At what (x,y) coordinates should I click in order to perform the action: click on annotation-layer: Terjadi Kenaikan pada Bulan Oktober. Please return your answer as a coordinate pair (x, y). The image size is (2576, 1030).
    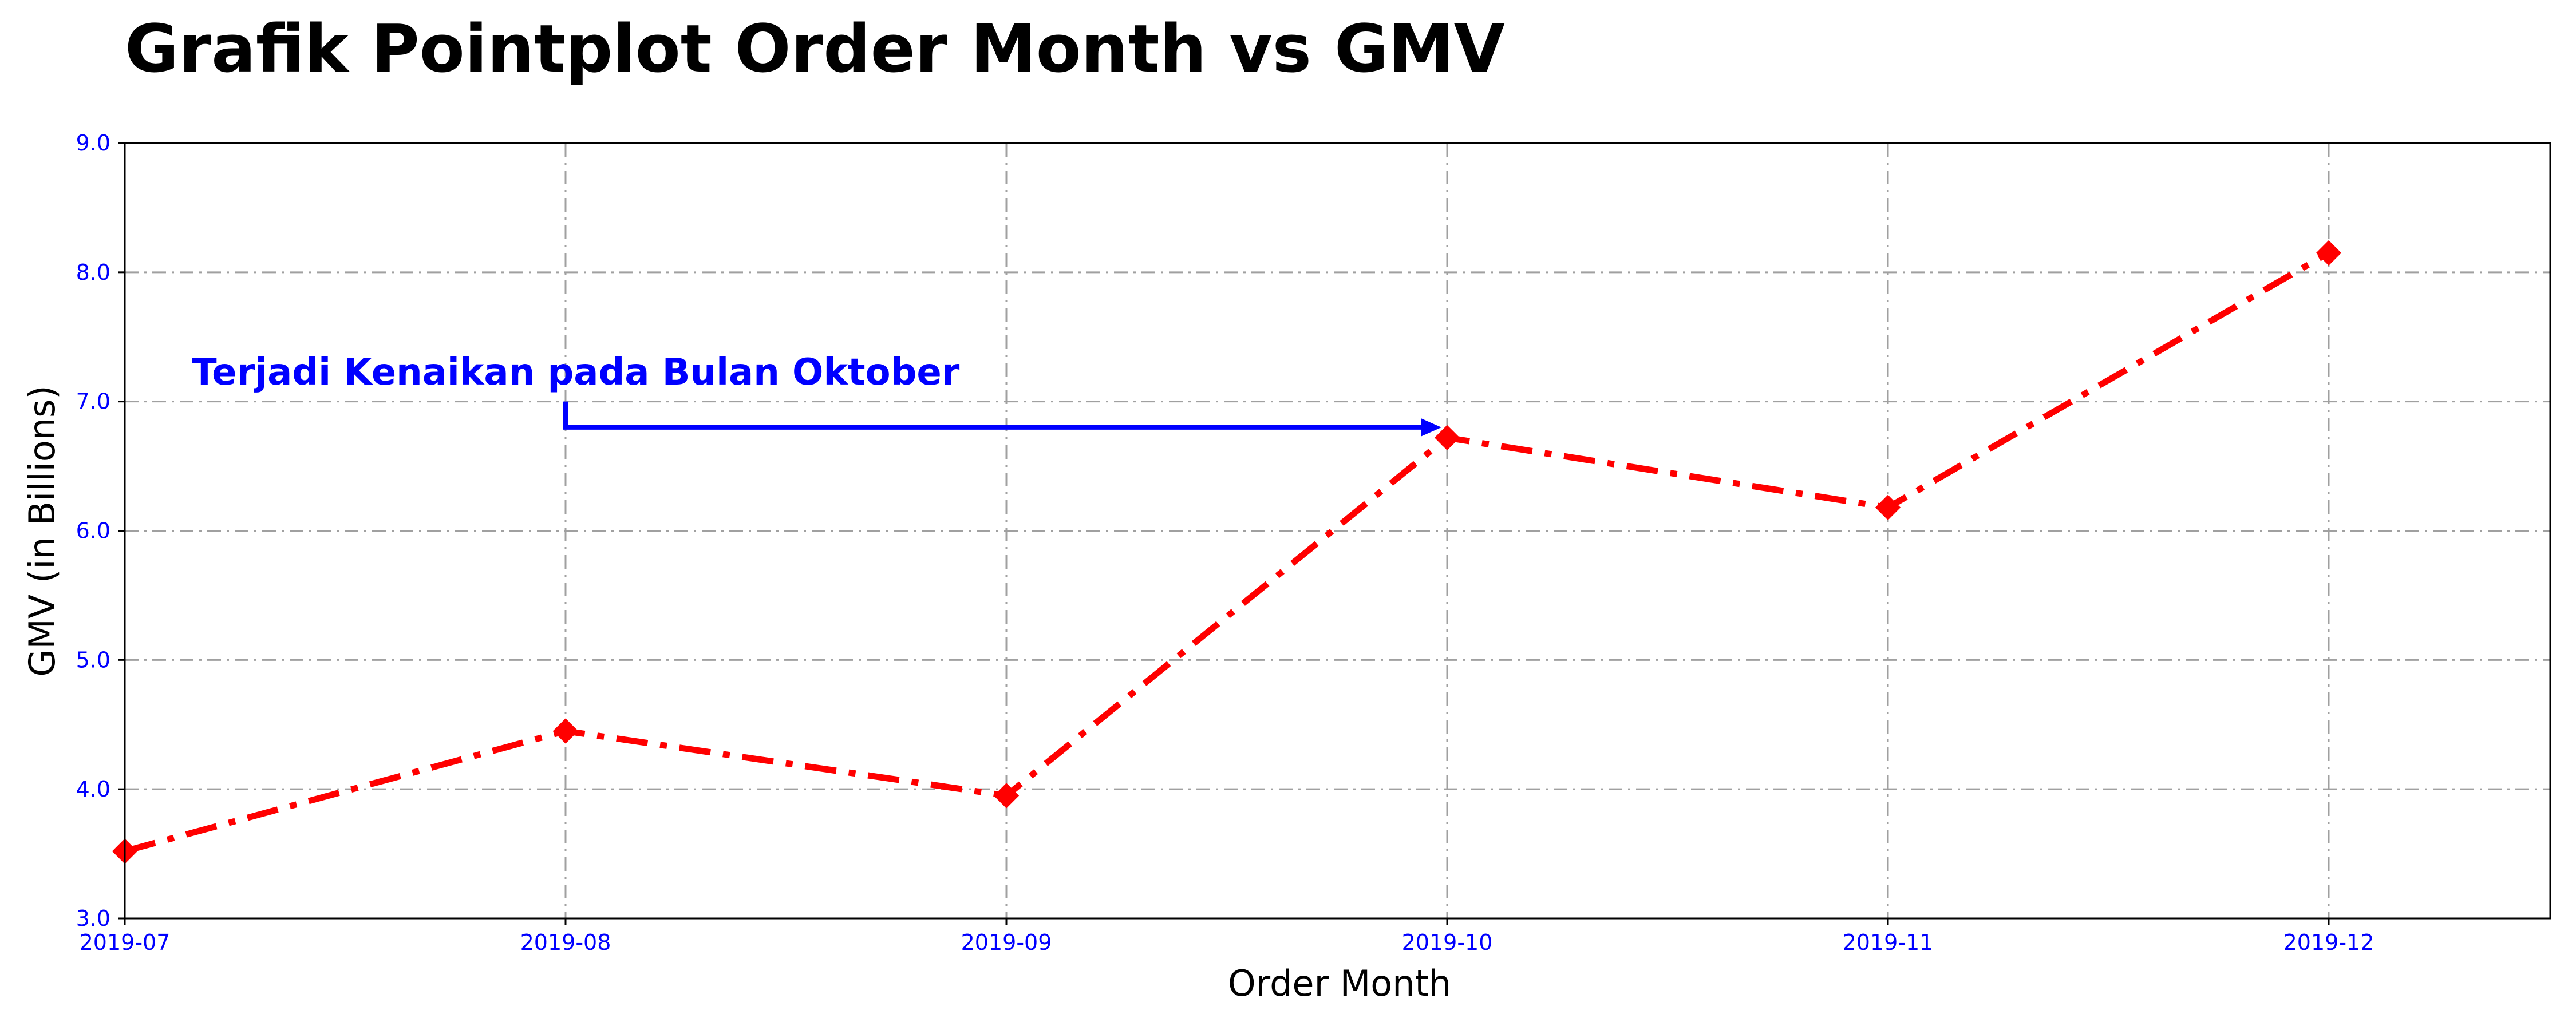
    Looking at the image, I should click on (816, 394).